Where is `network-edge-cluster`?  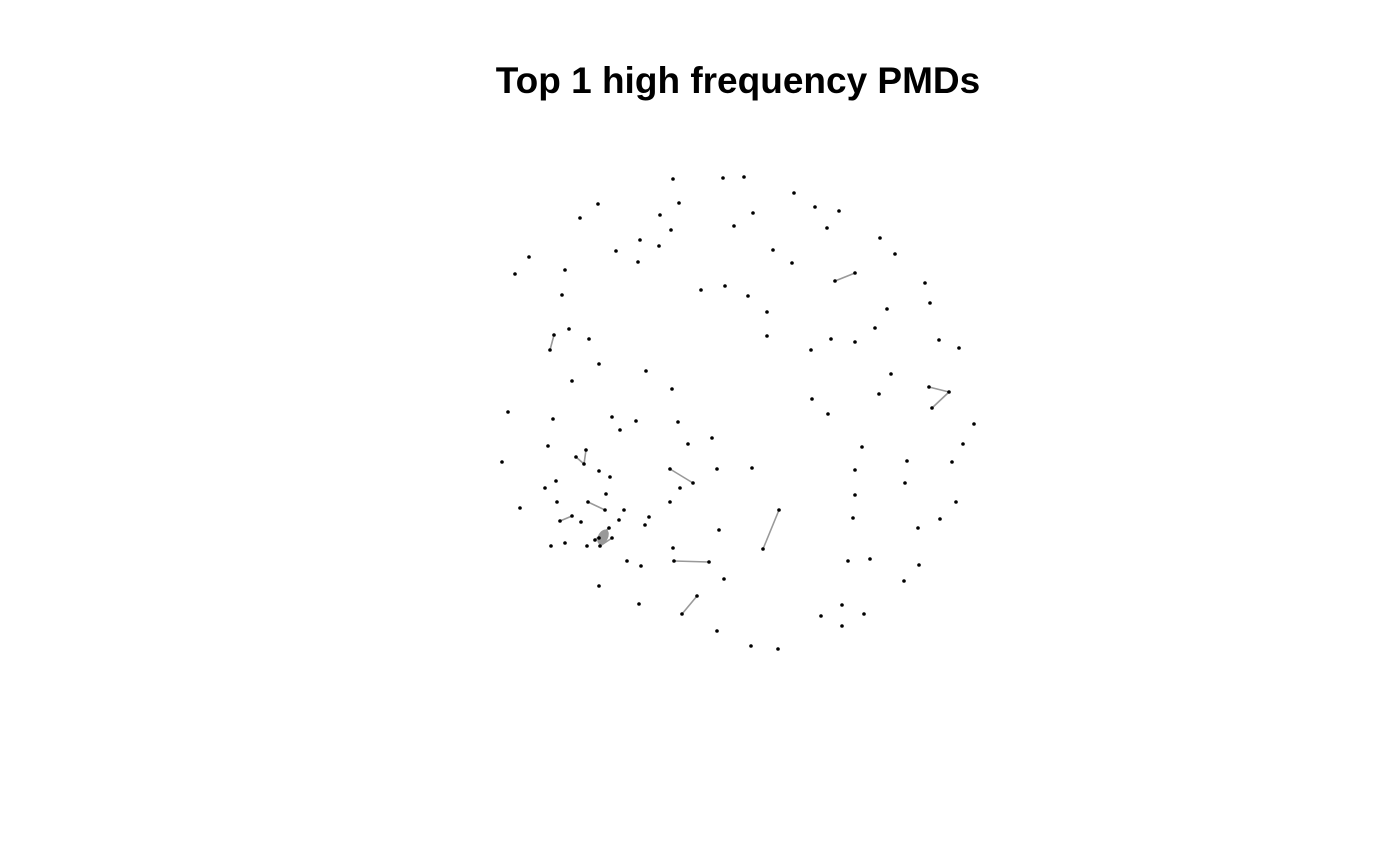
network-edge-cluster is located at coordinates (603, 537).